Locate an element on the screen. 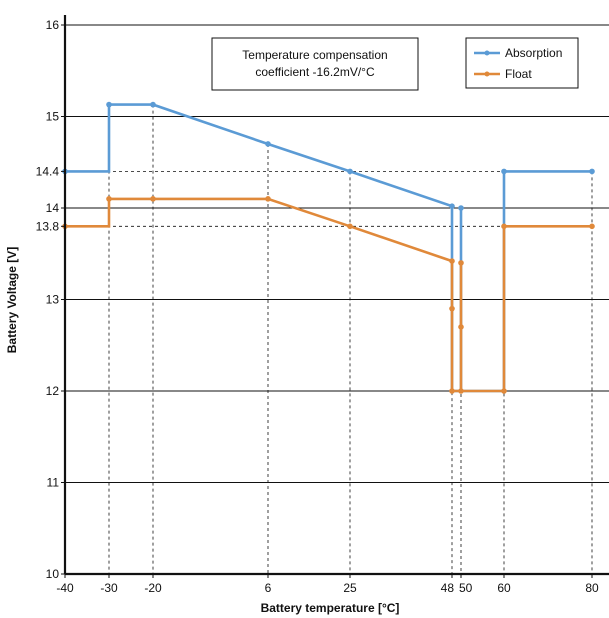  x-tick-label--20: -20 is located at coordinates (153, 588).